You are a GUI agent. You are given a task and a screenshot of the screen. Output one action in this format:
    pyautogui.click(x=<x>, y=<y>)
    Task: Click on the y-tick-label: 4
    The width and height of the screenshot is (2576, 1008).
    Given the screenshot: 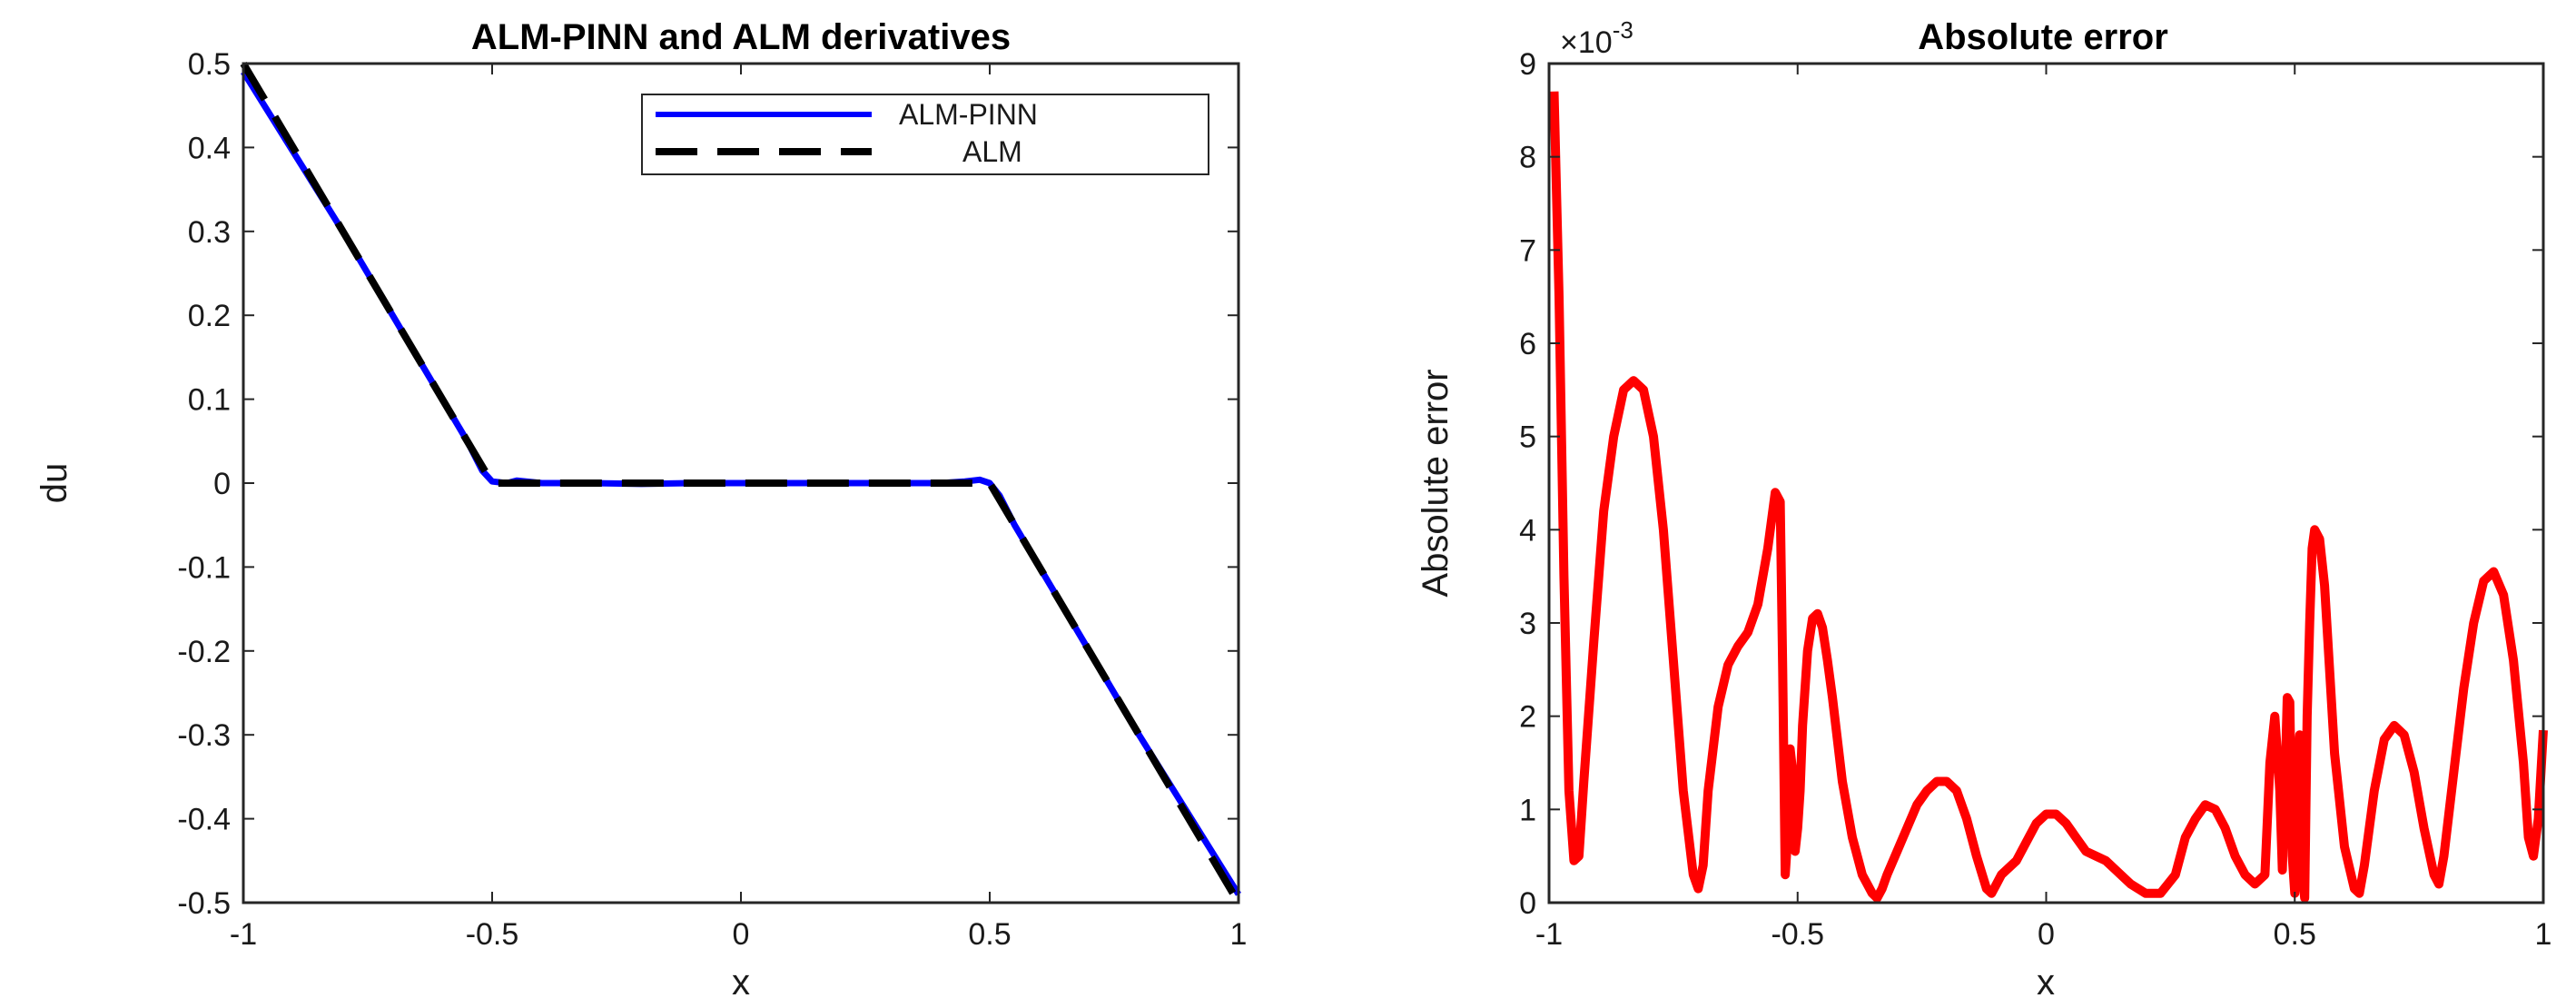 What is the action you would take?
    pyautogui.click(x=1527, y=531)
    